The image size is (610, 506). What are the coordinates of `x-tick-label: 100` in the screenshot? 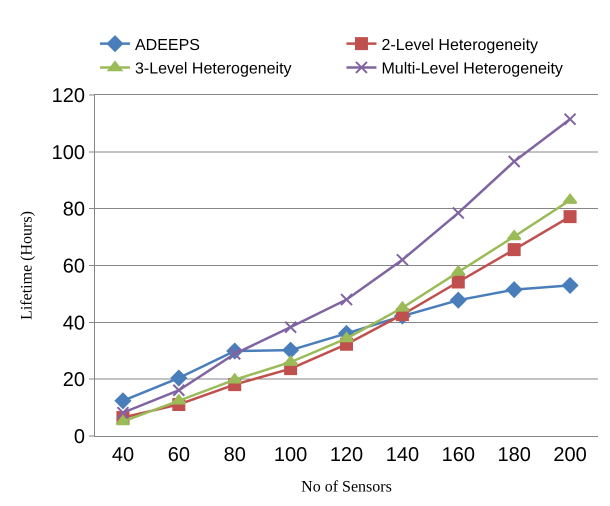 It's located at (291, 455).